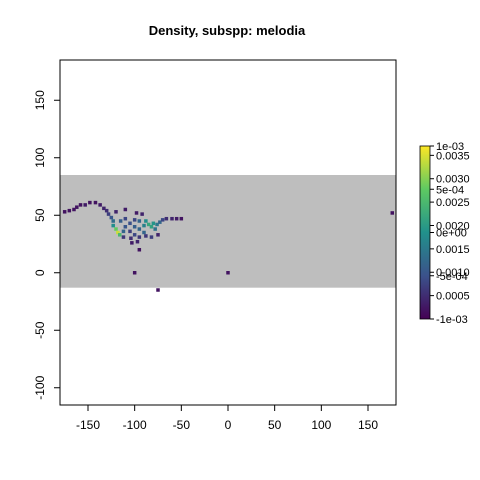 The height and width of the screenshot is (480, 480). Describe the element at coordinates (453, 156) in the screenshot. I see `colorbar-tick-label: 0.0035` at that location.